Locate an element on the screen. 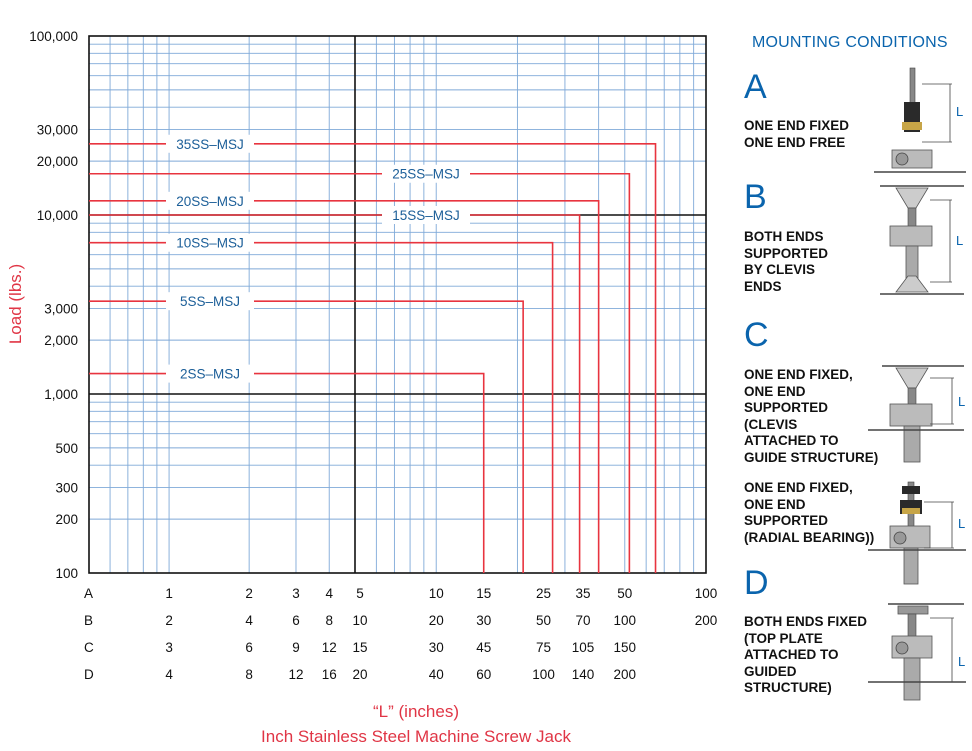 The height and width of the screenshot is (751, 972). x-tick-label: 35 is located at coordinates (582, 593).